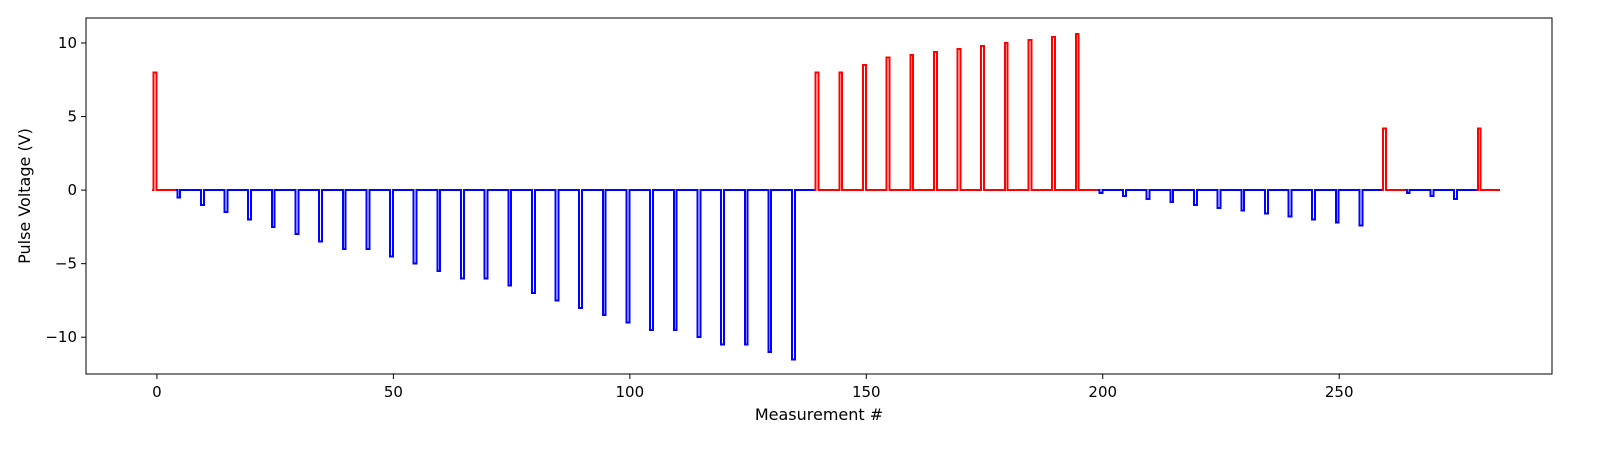 The width and height of the screenshot is (1600, 450). I want to click on y-axis-label: Pulse Voltage (V), so click(24, 196).